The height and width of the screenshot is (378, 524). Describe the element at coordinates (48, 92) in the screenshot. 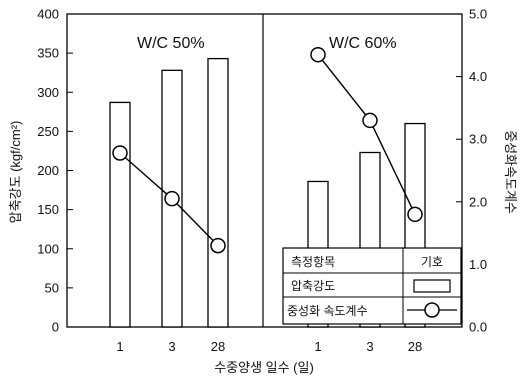

I see `y-left-tick-label: 300` at that location.